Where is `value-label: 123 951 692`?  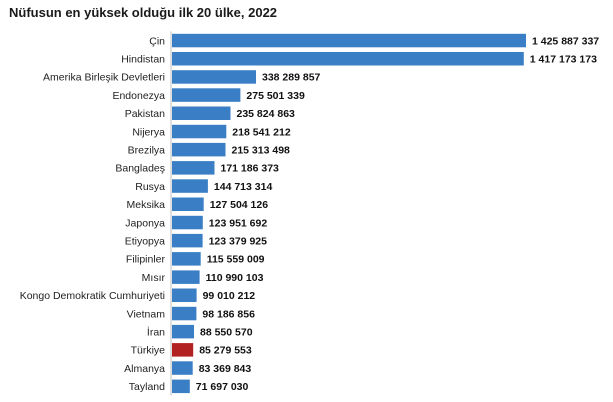
value-label: 123 951 692 is located at coordinates (238, 223).